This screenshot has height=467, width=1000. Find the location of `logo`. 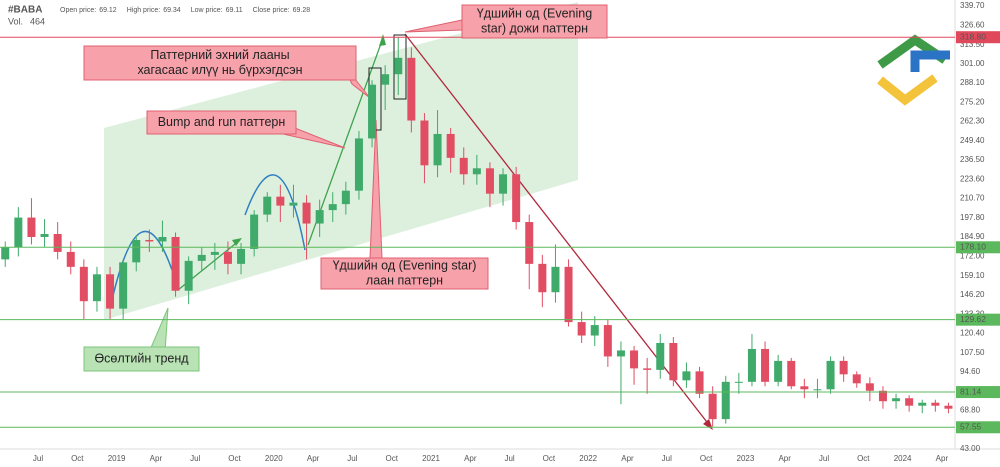

logo is located at coordinates (913, 70).